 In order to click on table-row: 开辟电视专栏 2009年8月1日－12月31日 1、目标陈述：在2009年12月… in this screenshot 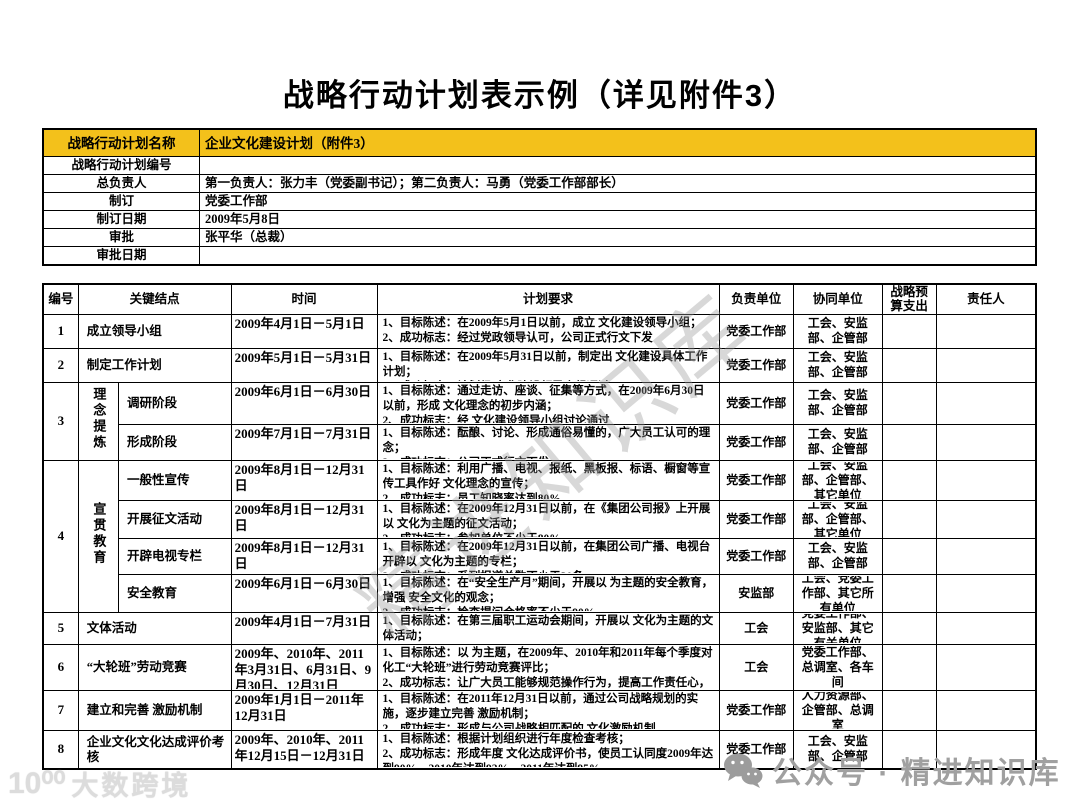, I will do `click(540, 556)`.